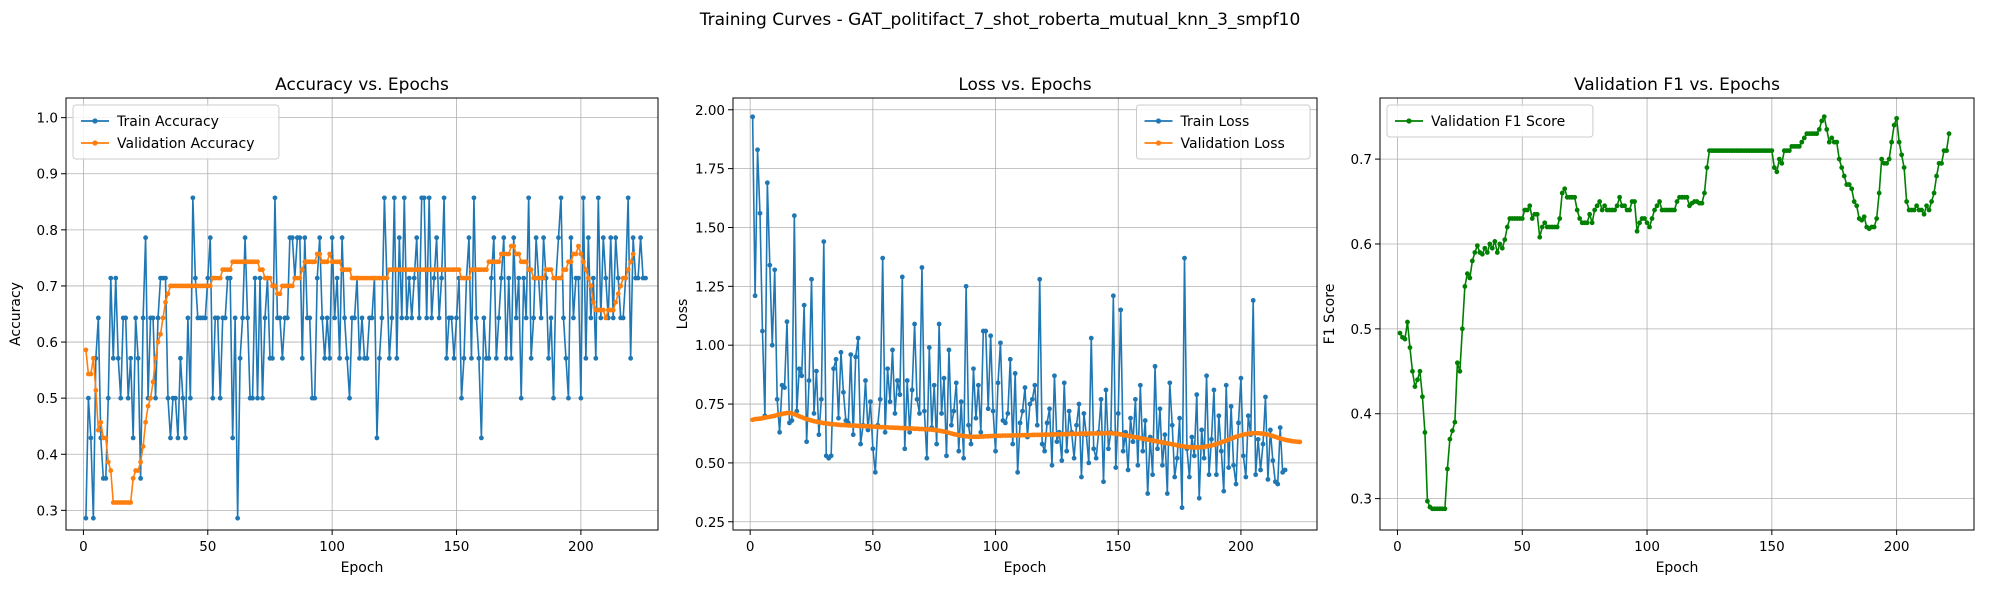 The image size is (2000, 600). I want to click on f1-y-tick-label-1: 0.4, so click(1361, 415).